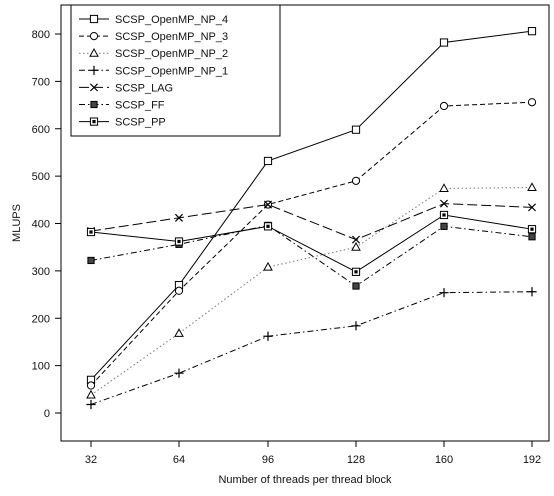 The height and width of the screenshot is (496, 554). Describe the element at coordinates (305, 480) in the screenshot. I see `x-axis-title: Number of threads per thread block` at that location.